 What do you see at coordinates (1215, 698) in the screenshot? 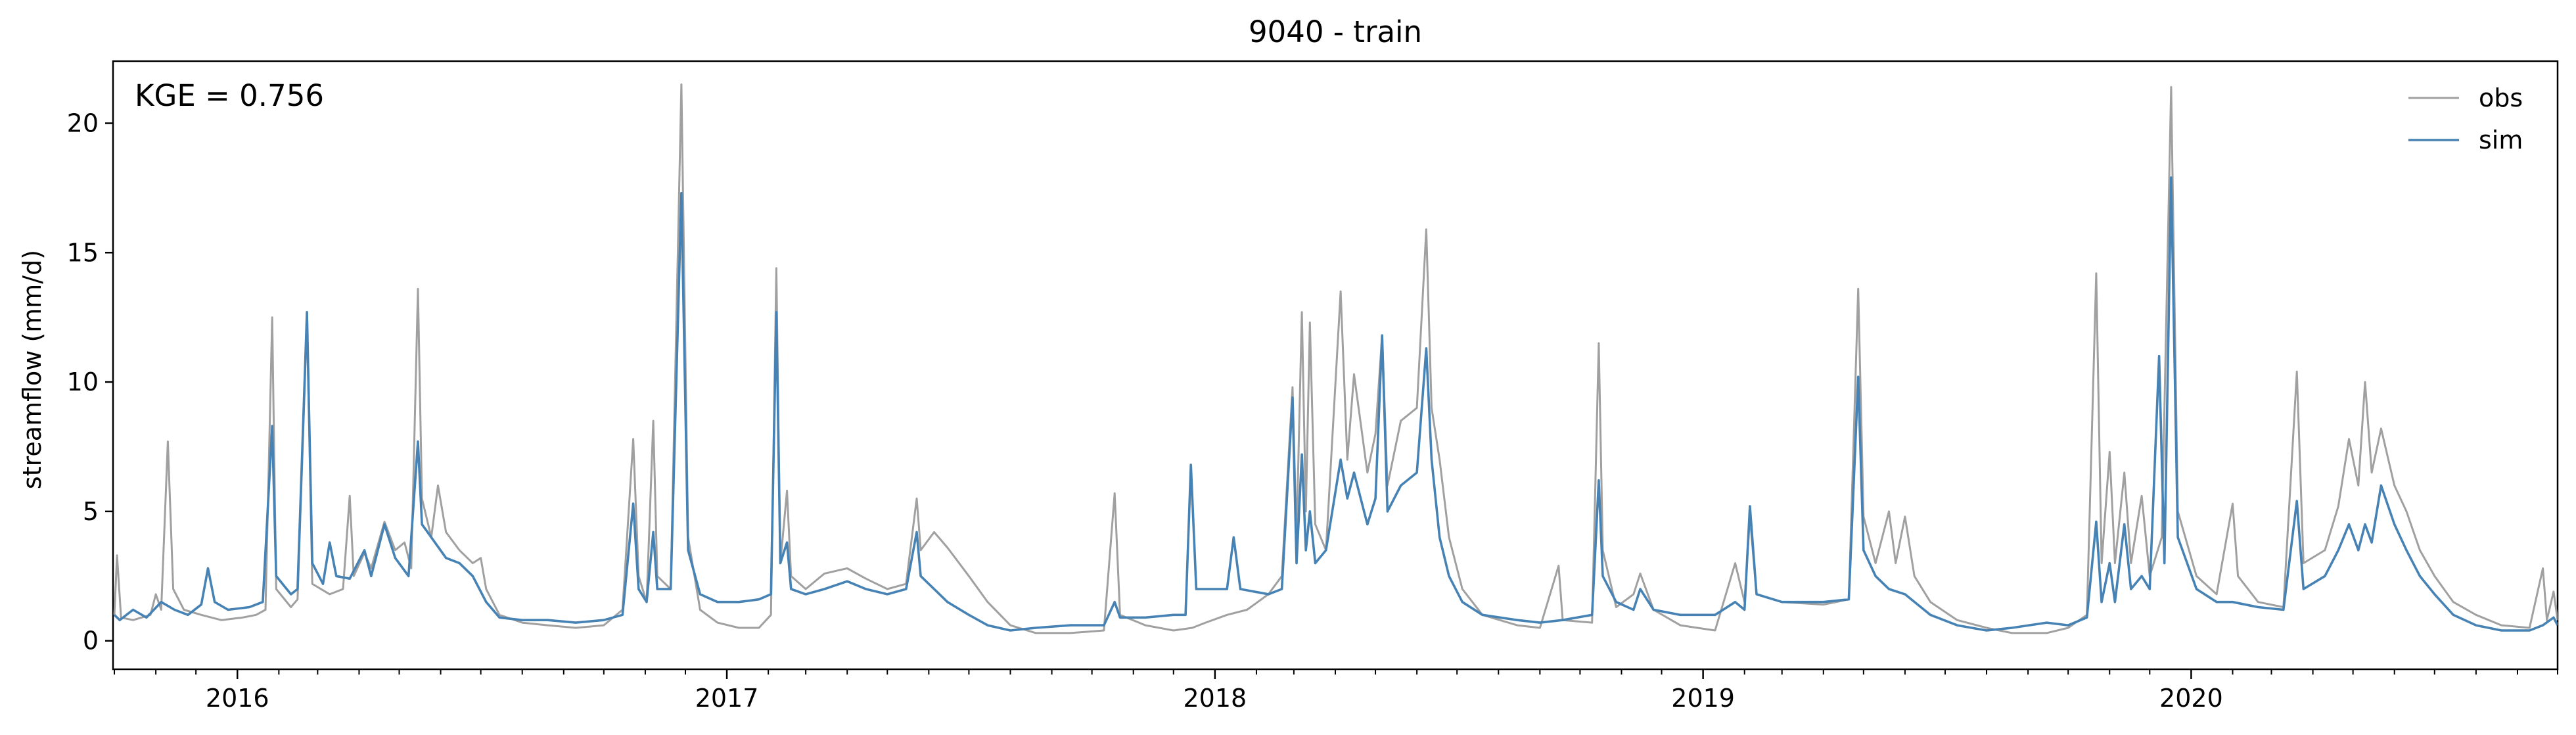
I see `x-tick-label: 2018` at bounding box center [1215, 698].